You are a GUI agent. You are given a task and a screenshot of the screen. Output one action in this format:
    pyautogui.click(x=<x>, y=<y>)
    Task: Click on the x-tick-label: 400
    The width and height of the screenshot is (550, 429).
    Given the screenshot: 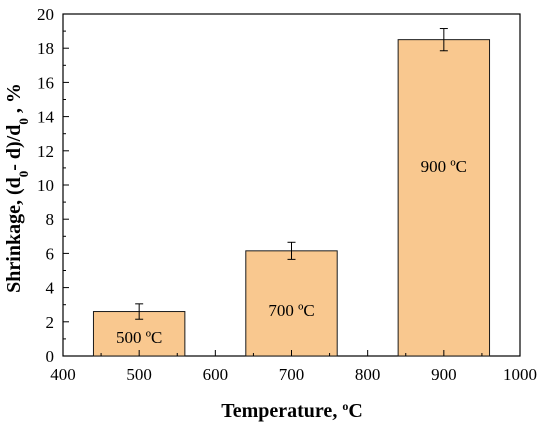 What is the action you would take?
    pyautogui.click(x=63, y=374)
    